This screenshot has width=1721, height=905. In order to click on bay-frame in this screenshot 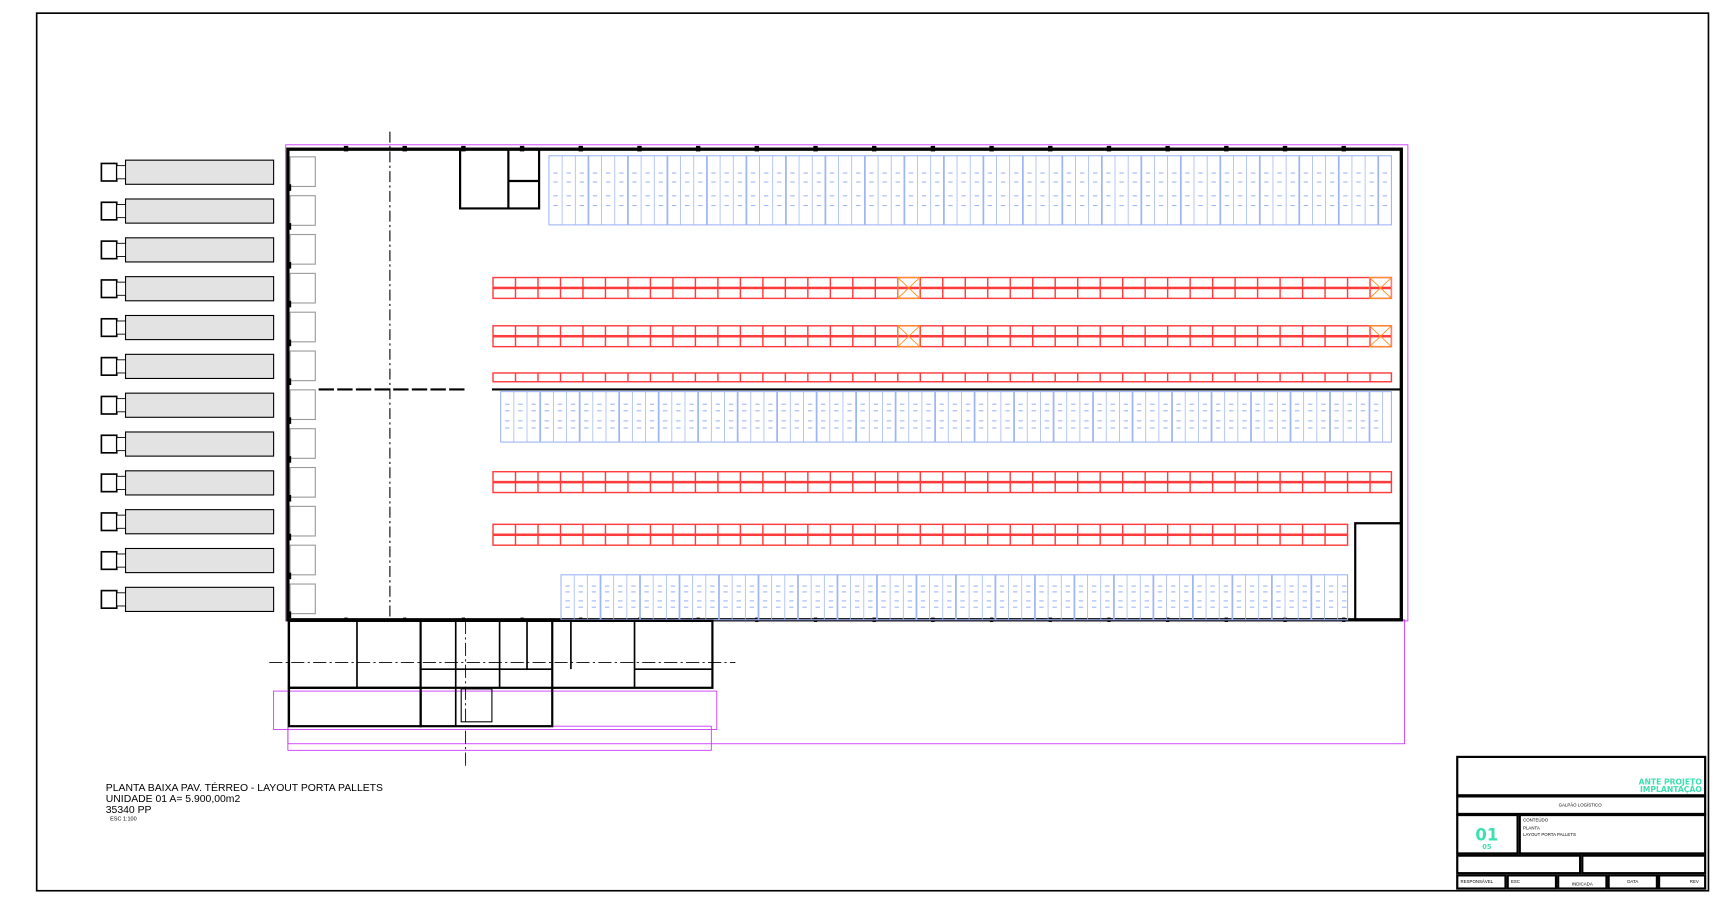, I will do `click(909, 336)`.